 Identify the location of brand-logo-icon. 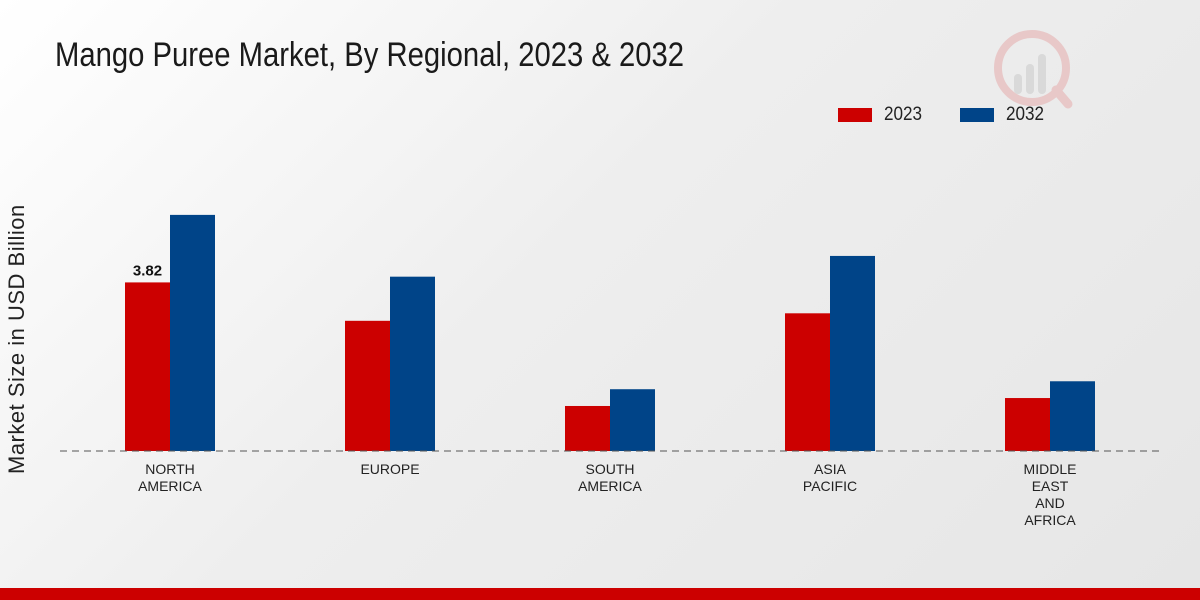
(1033, 69).